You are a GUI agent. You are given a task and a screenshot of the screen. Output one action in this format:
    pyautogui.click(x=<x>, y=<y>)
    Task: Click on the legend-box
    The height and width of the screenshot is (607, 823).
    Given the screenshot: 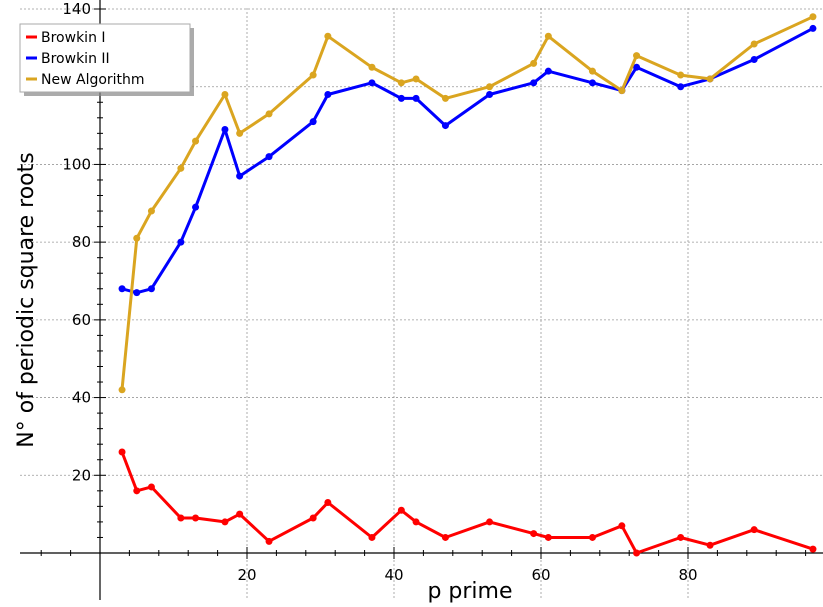 What is the action you would take?
    pyautogui.click(x=105, y=58)
    